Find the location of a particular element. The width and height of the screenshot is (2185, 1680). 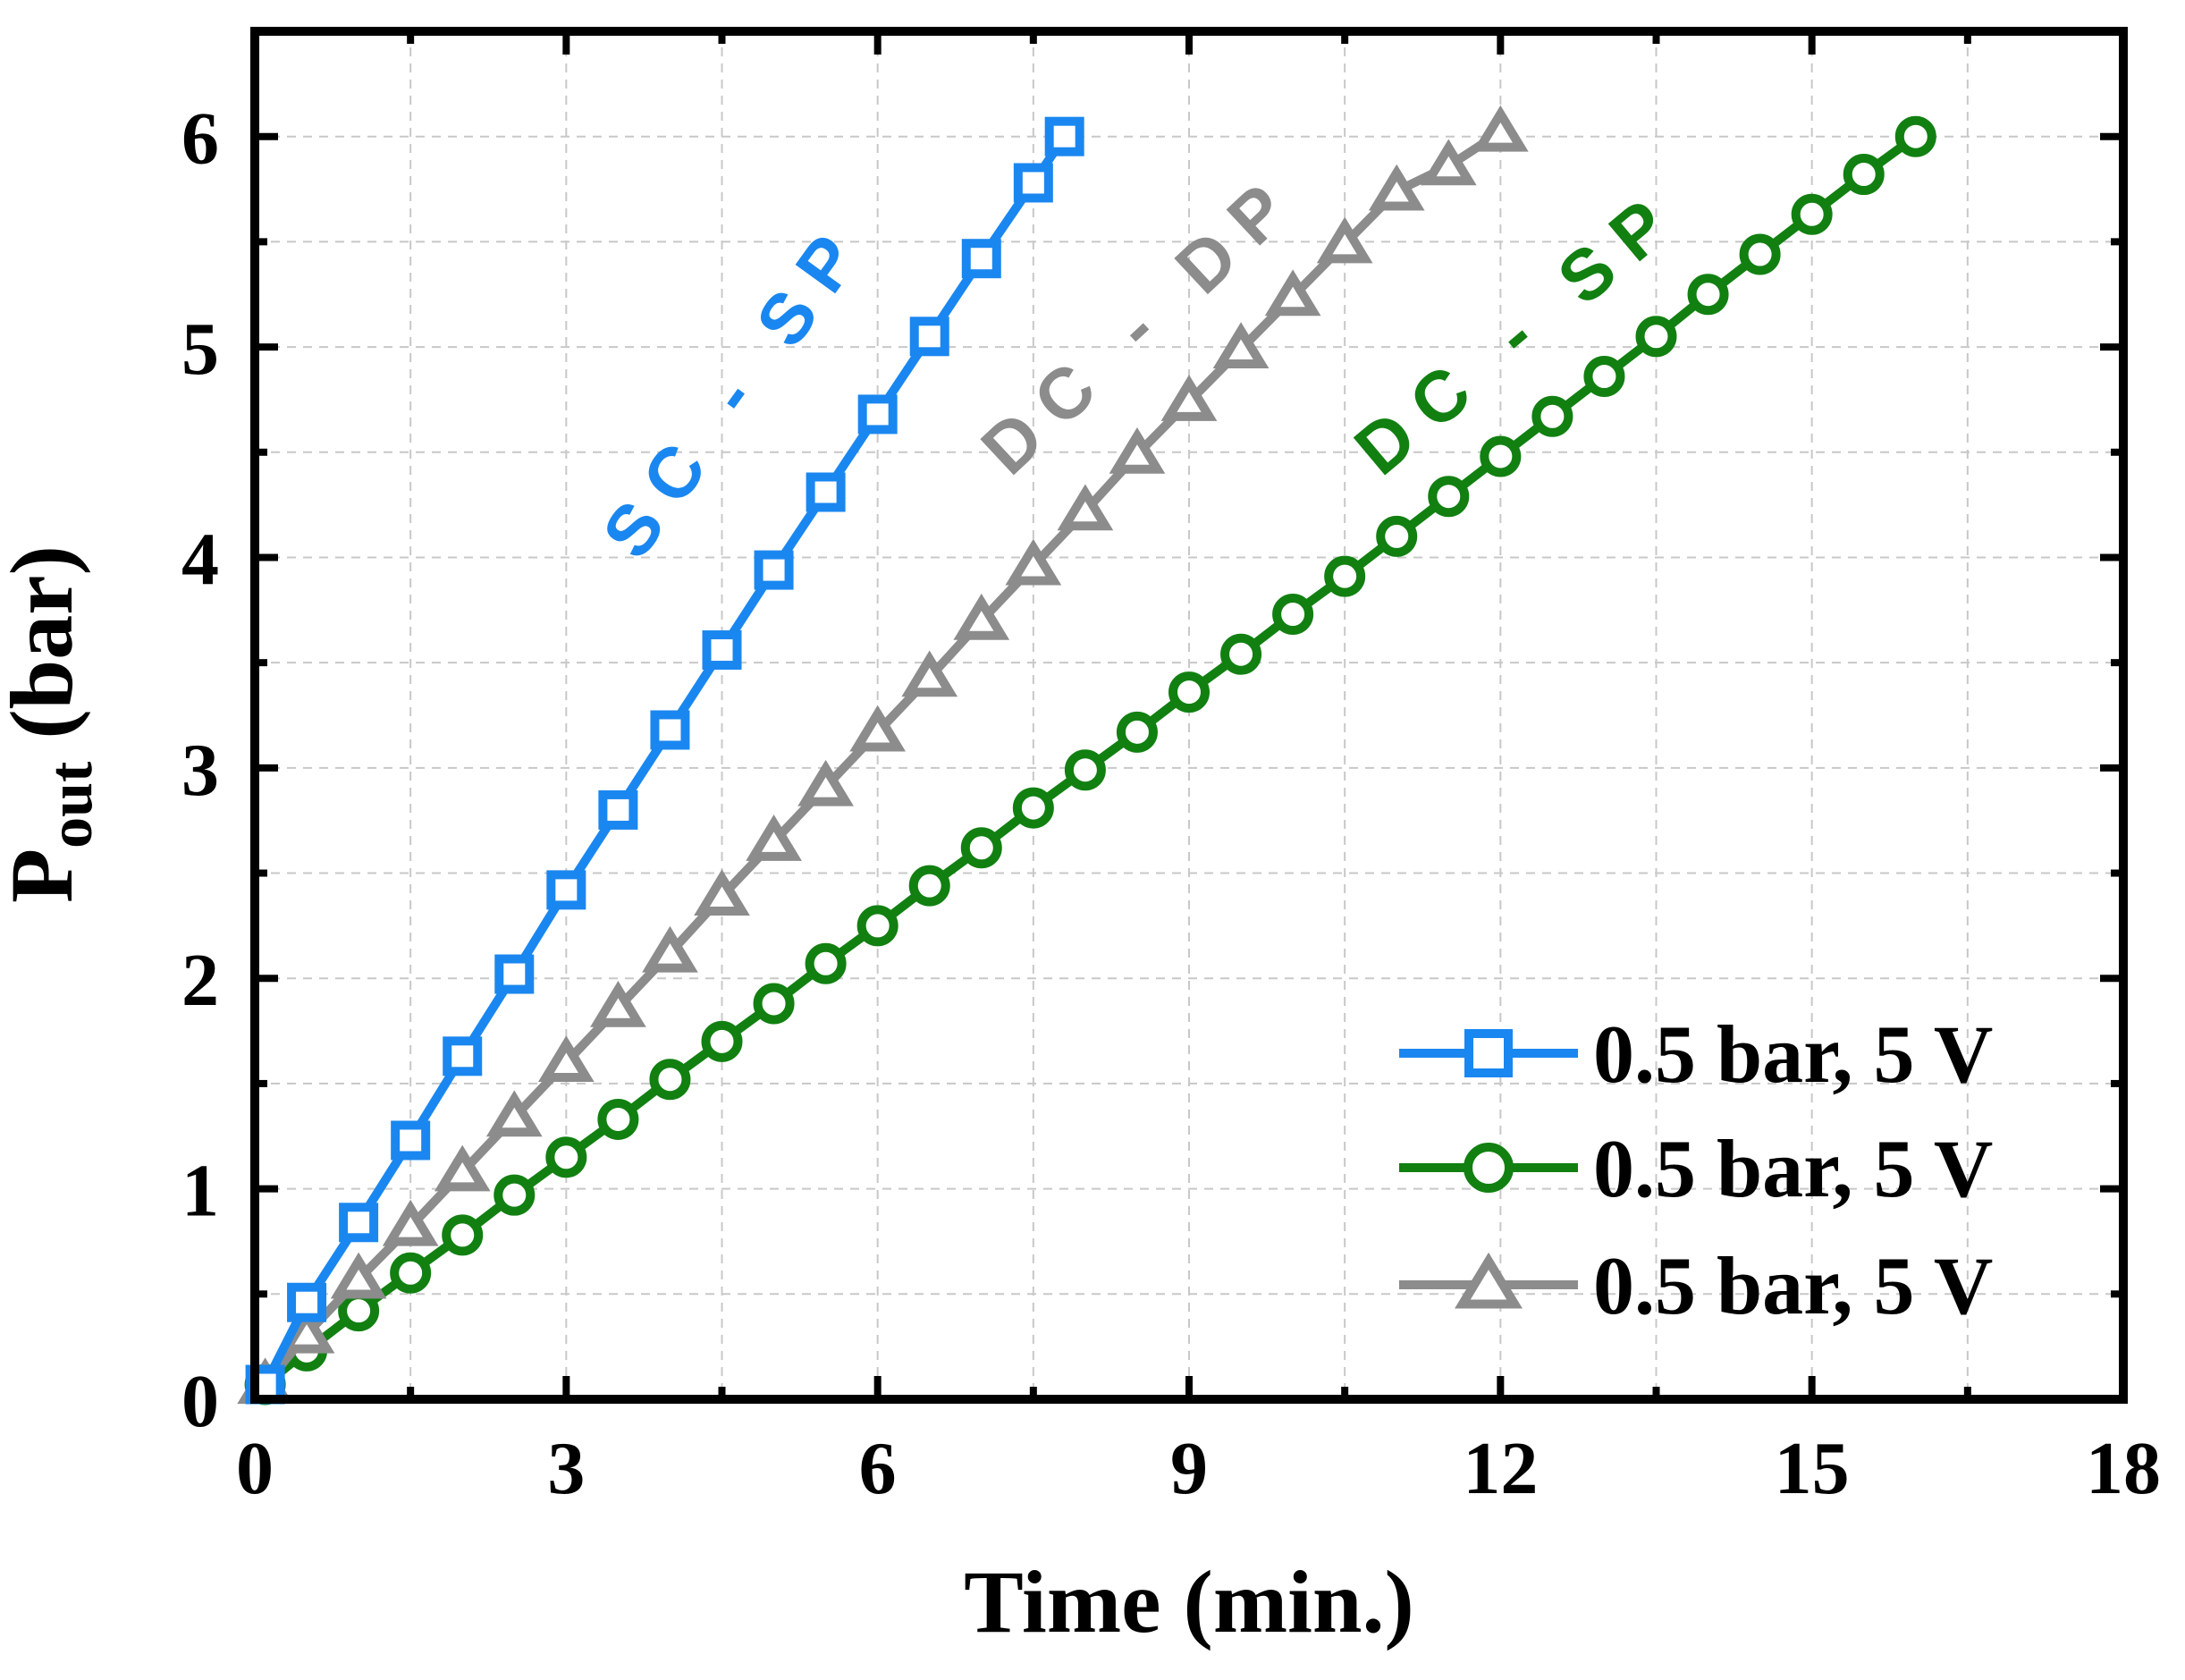

y-axis-title-unit: (bar) is located at coordinates (45, 653).